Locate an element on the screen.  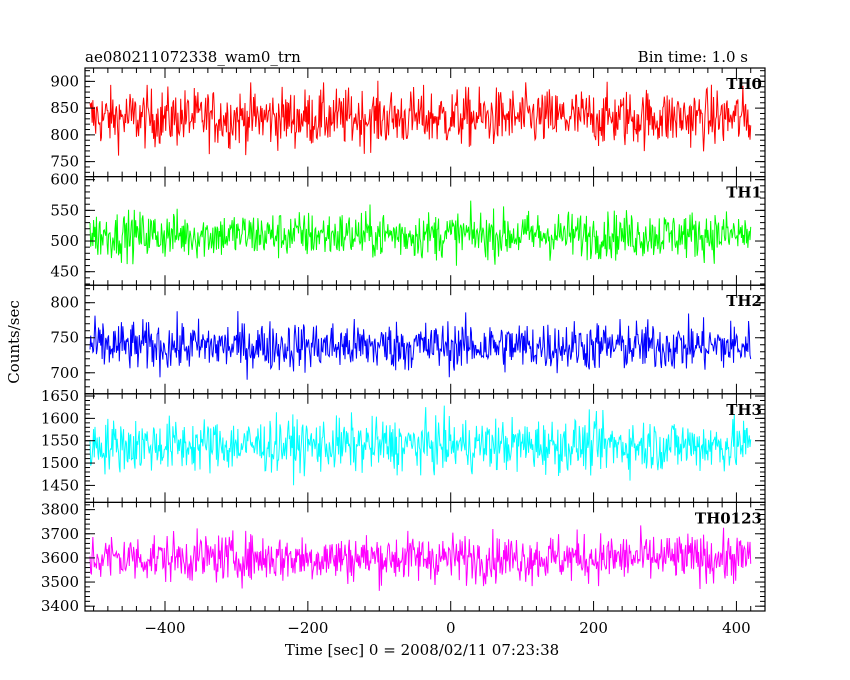
x-tick-label: 0 is located at coordinates (451, 628).